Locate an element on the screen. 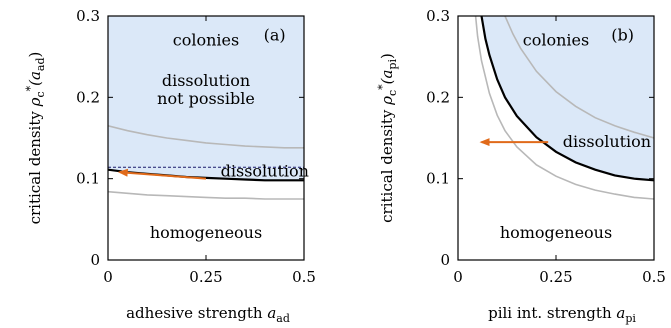 The width and height of the screenshot is (671, 328). region-label-dissolution_np_2: not possible is located at coordinates (206, 98).